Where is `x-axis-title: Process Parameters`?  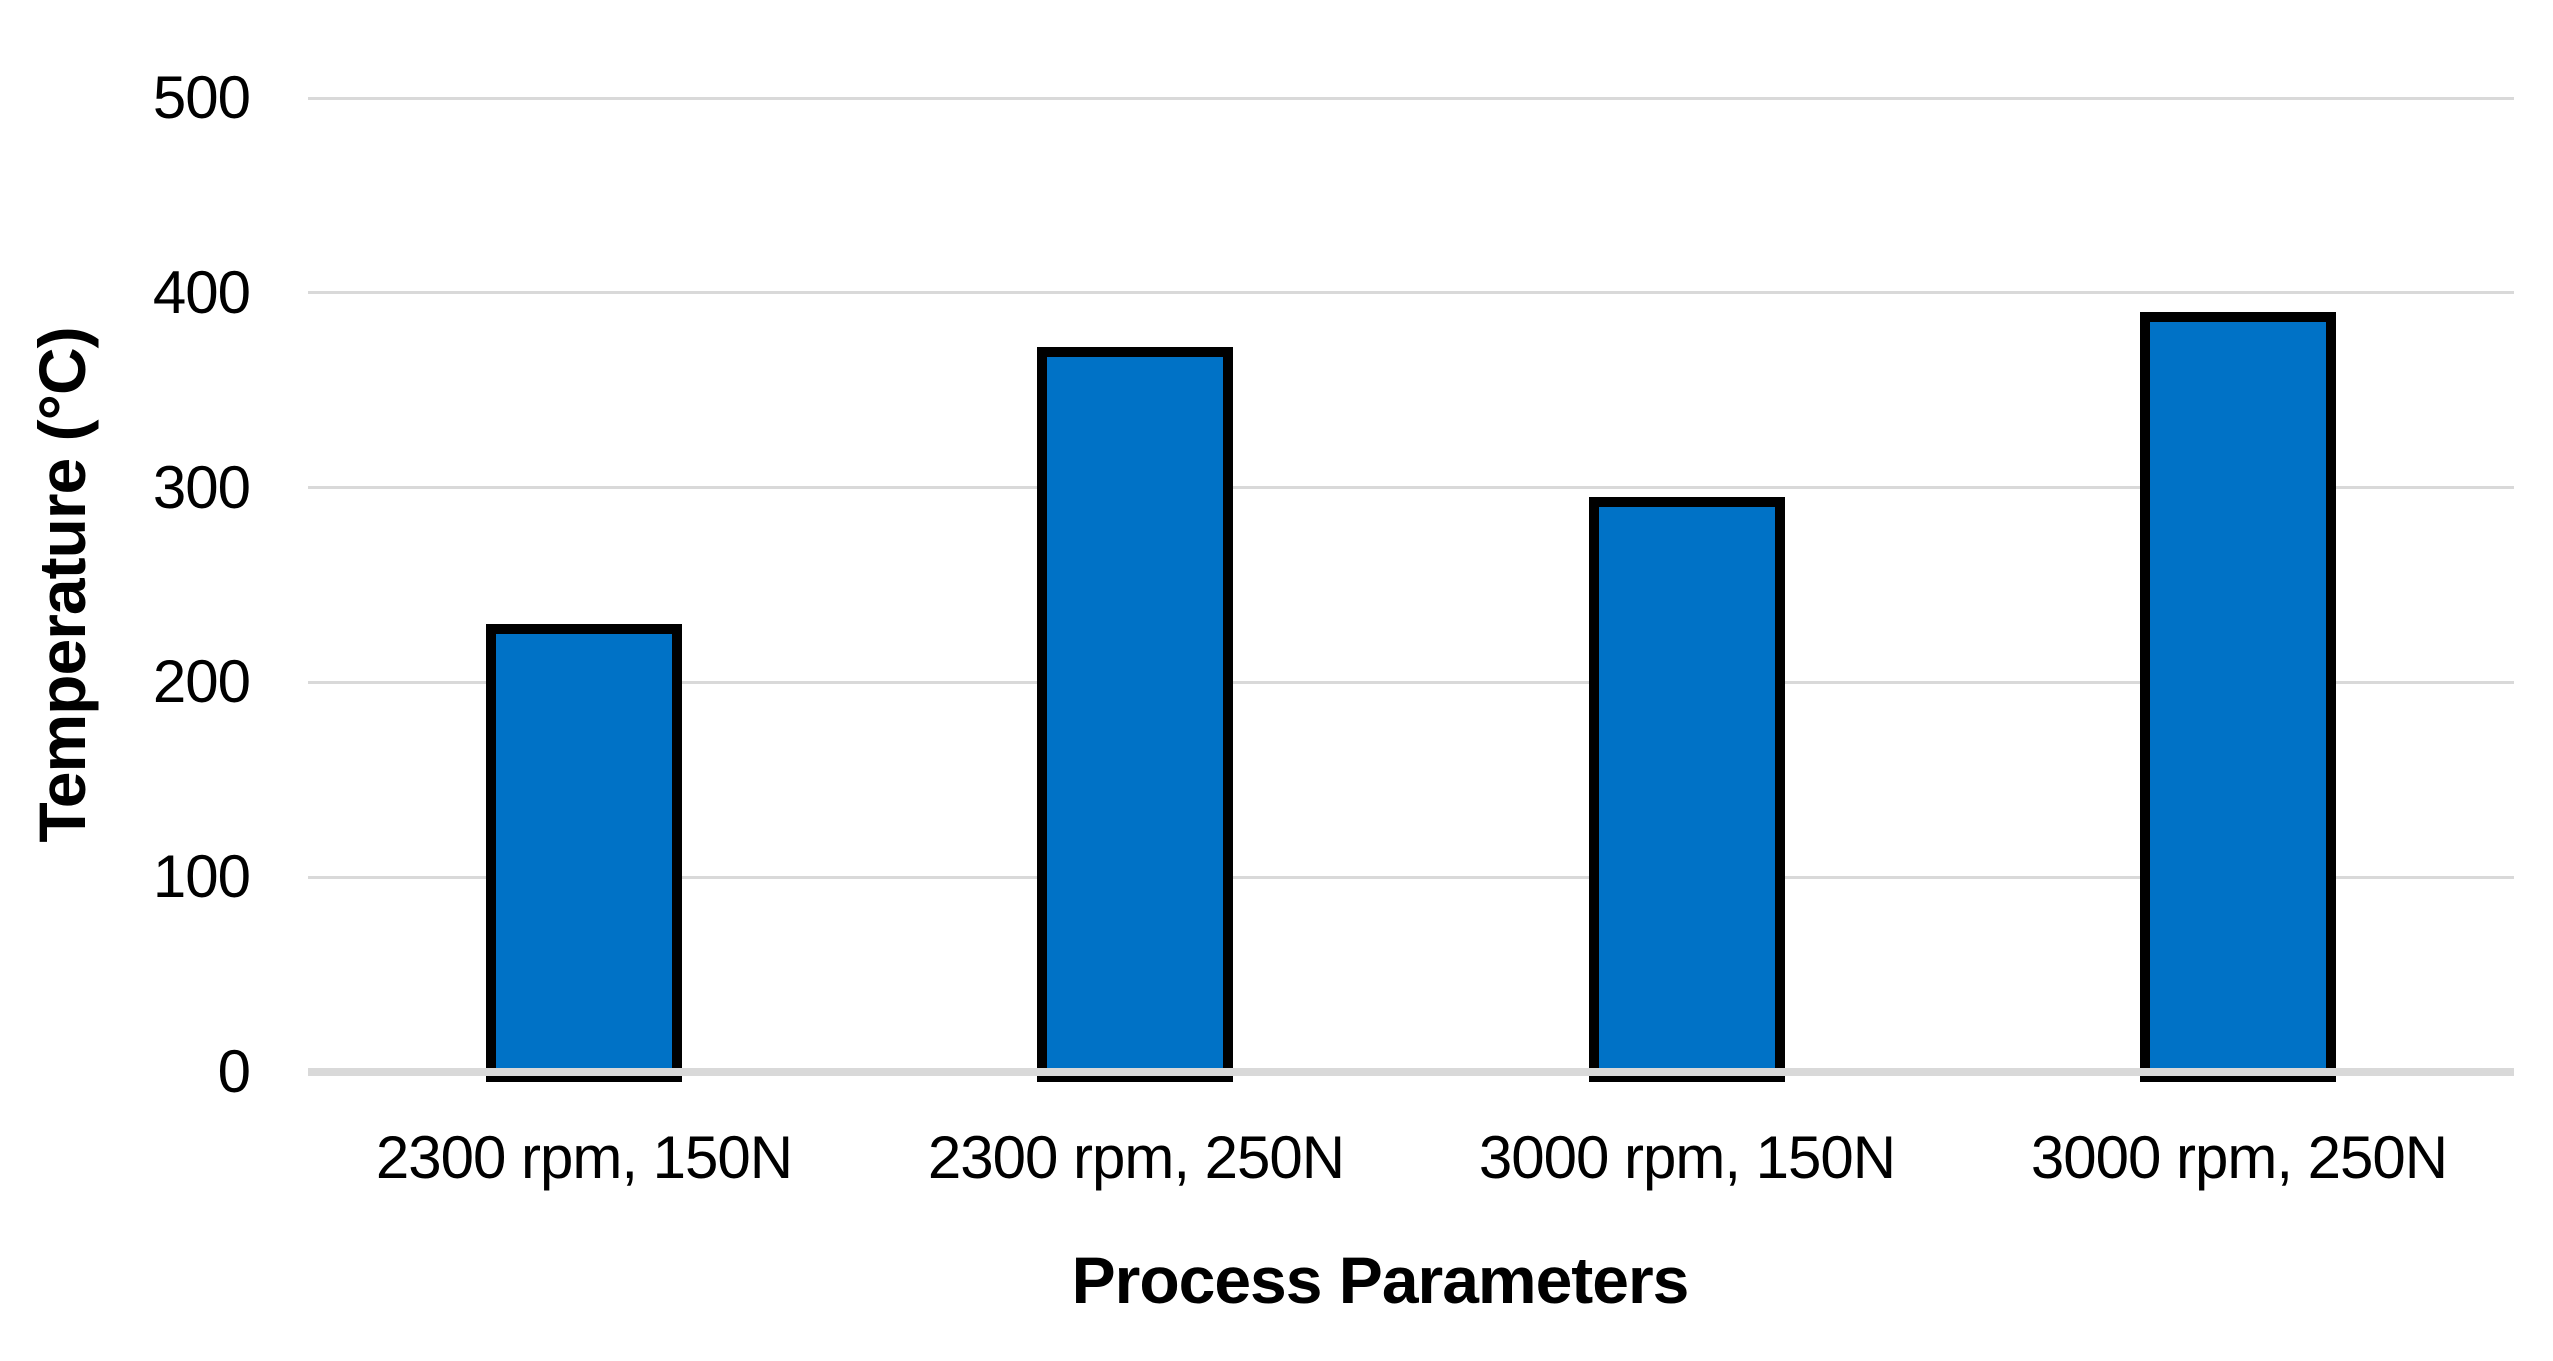 x-axis-title: Process Parameters is located at coordinates (1380, 1280).